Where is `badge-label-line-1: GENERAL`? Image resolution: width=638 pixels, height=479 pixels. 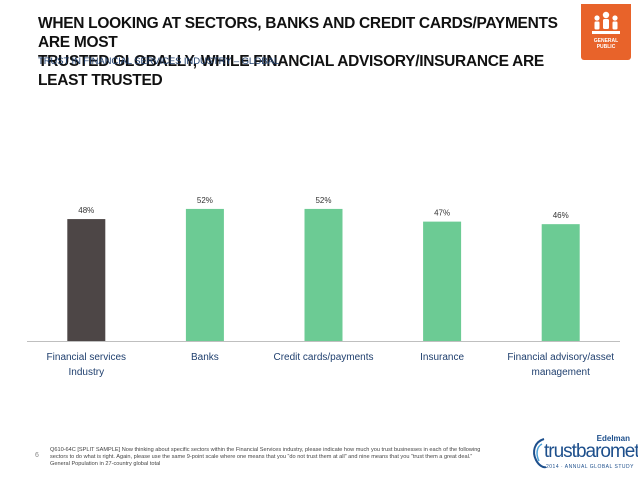
badge-label-line-1: GENERAL is located at coordinates (606, 41).